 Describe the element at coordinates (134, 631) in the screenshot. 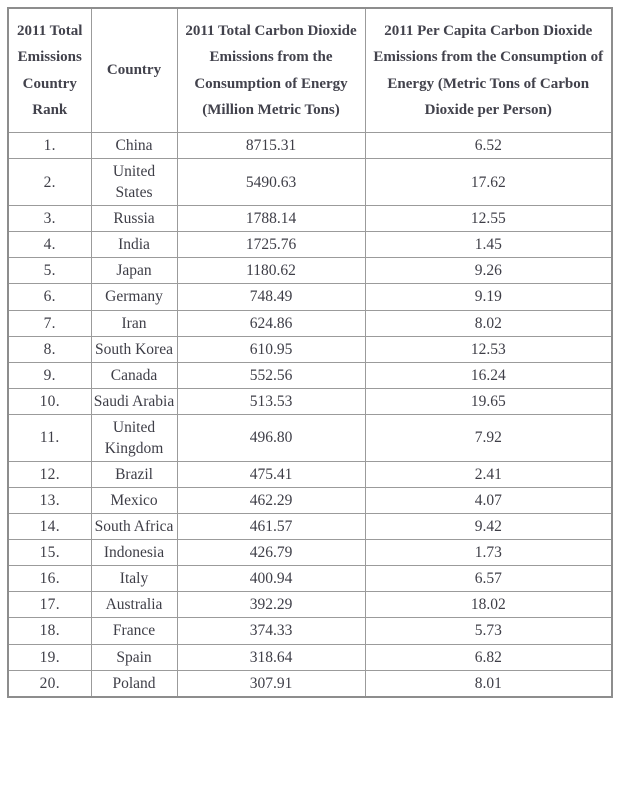

I see `cell-country: France` at that location.